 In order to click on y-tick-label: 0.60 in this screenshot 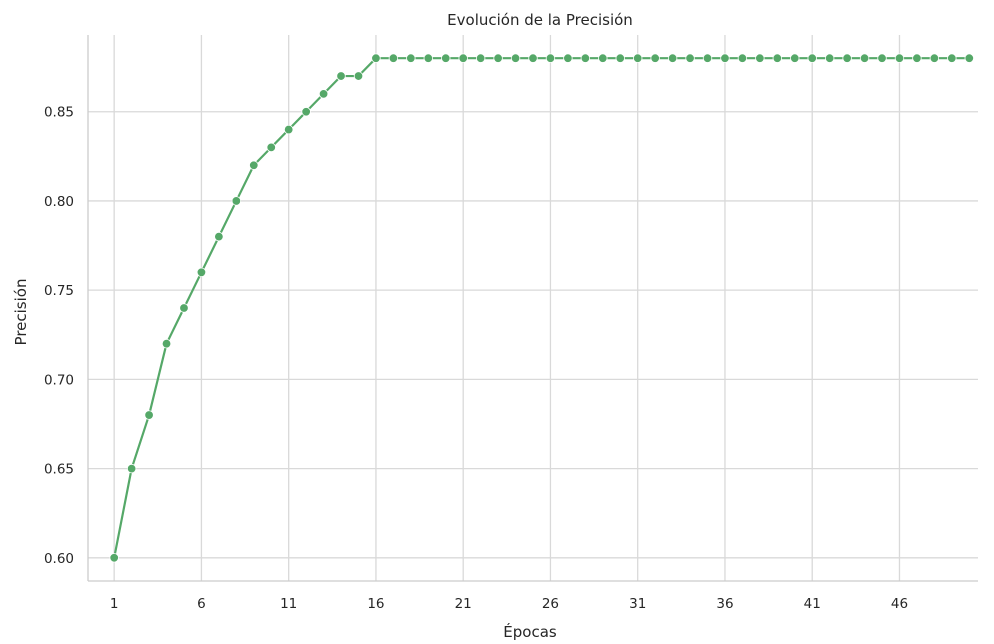, I will do `click(59, 559)`.